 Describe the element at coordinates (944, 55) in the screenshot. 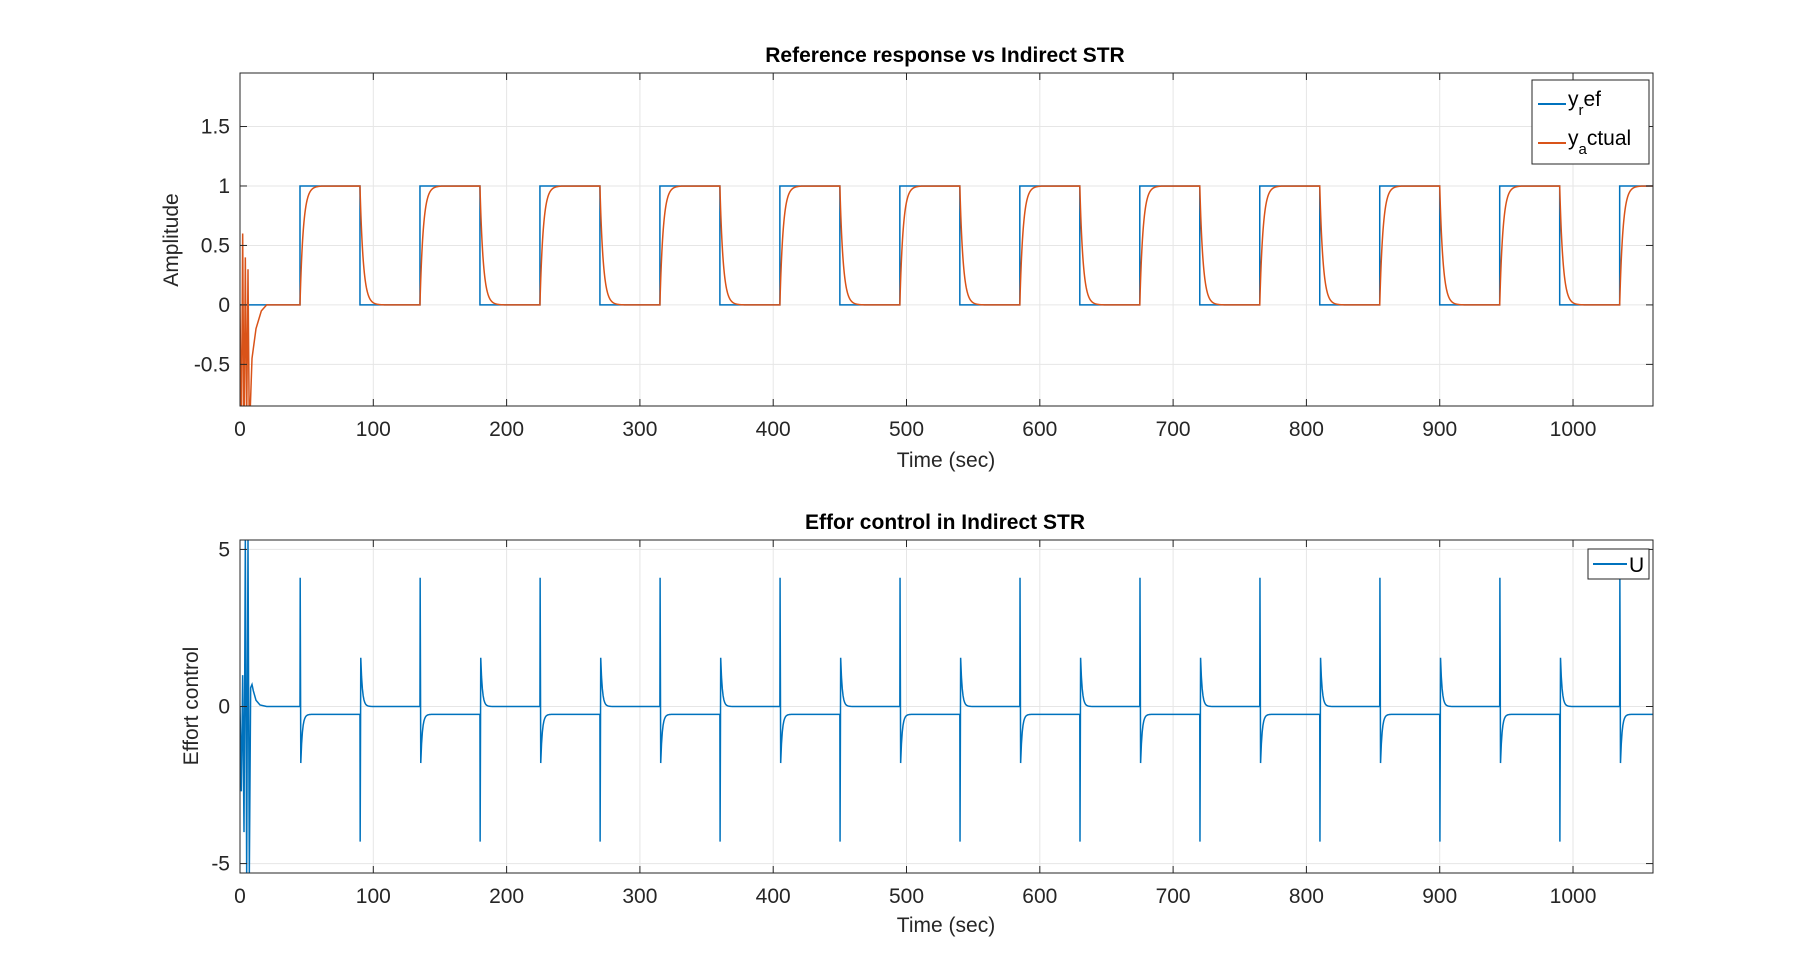

I see `chart-title: Reference response vs Indirect STR` at that location.